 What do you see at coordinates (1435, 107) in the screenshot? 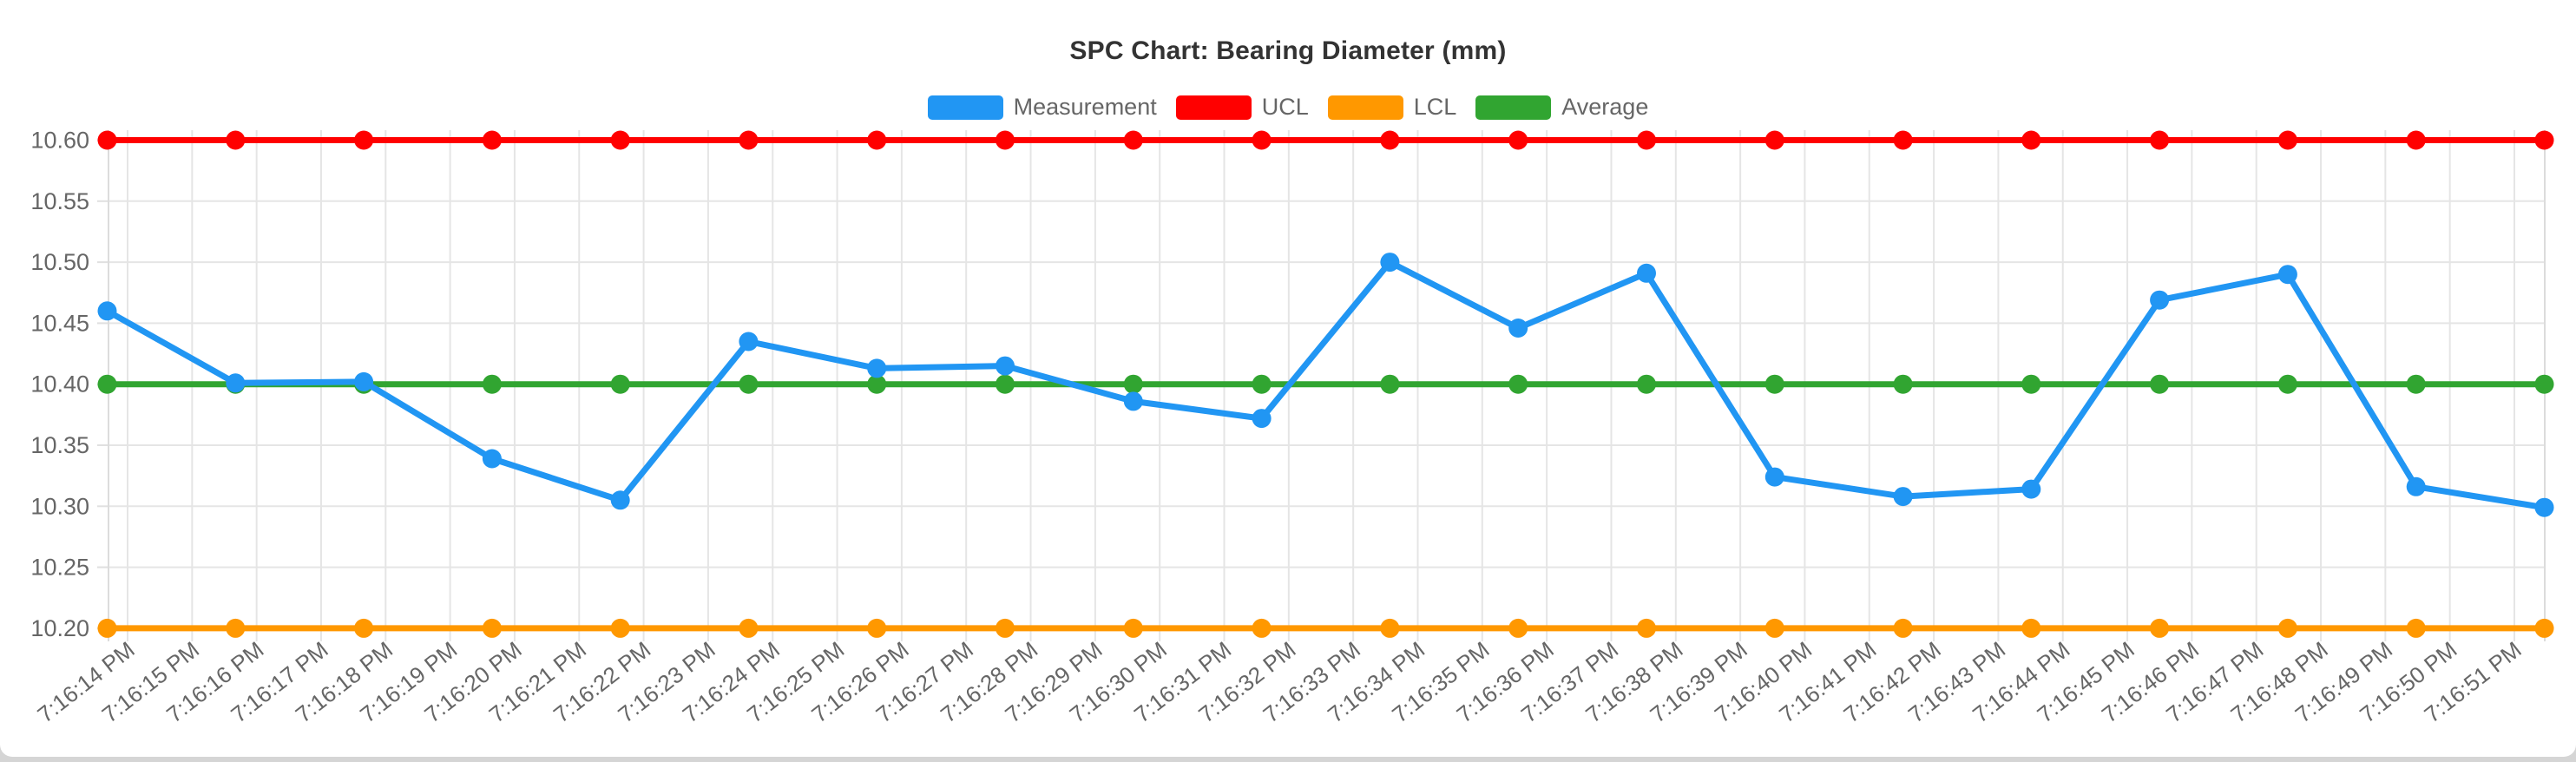
I see `legend-label-lcl: LCL` at bounding box center [1435, 107].